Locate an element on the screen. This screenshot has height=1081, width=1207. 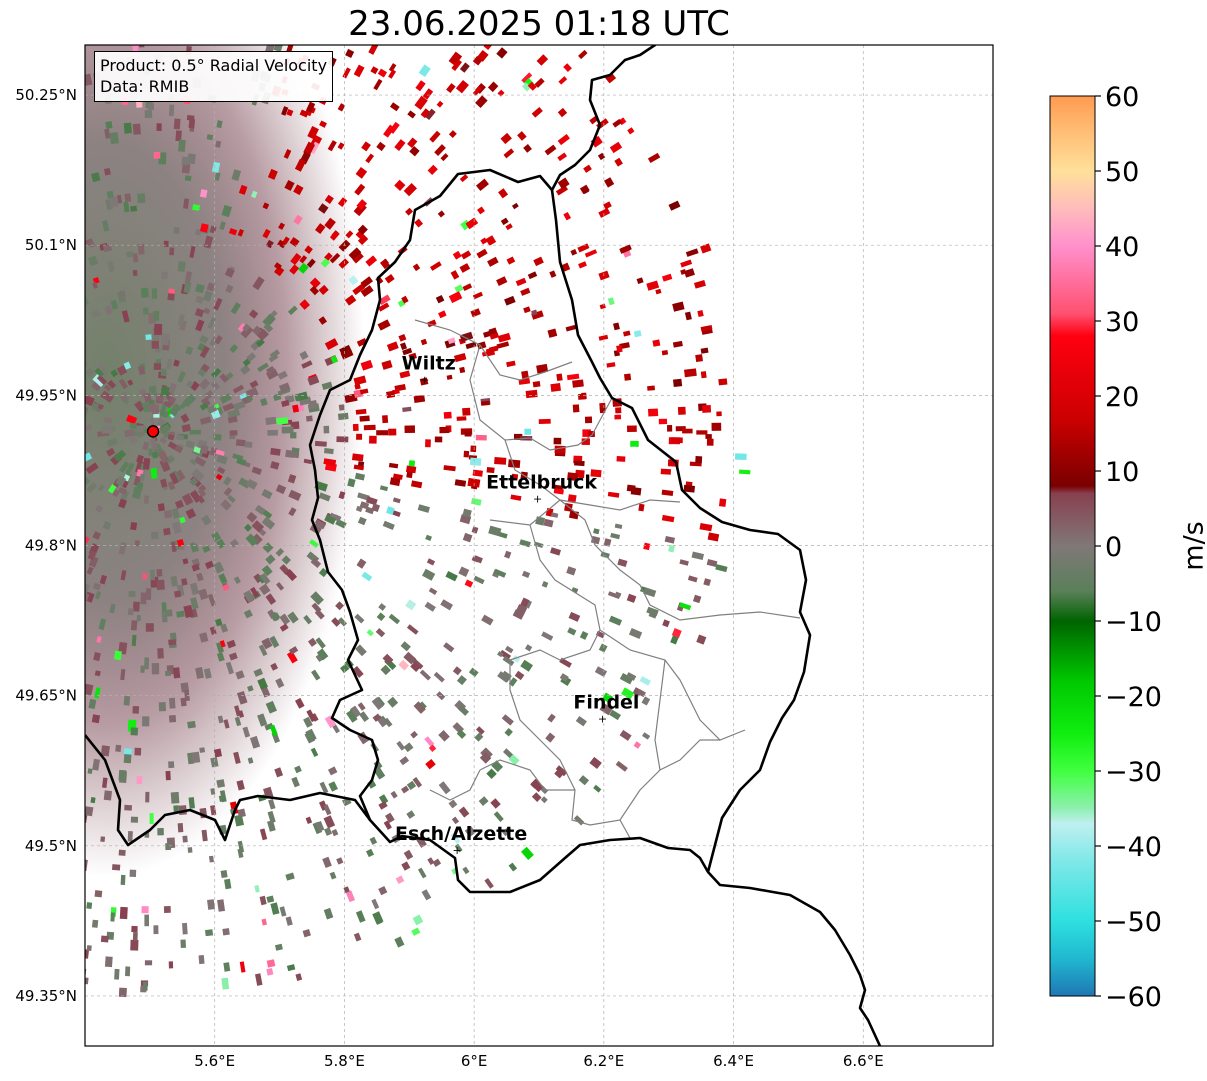
city-esch-alzette: +Esch/Alzette is located at coordinates (461, 840).